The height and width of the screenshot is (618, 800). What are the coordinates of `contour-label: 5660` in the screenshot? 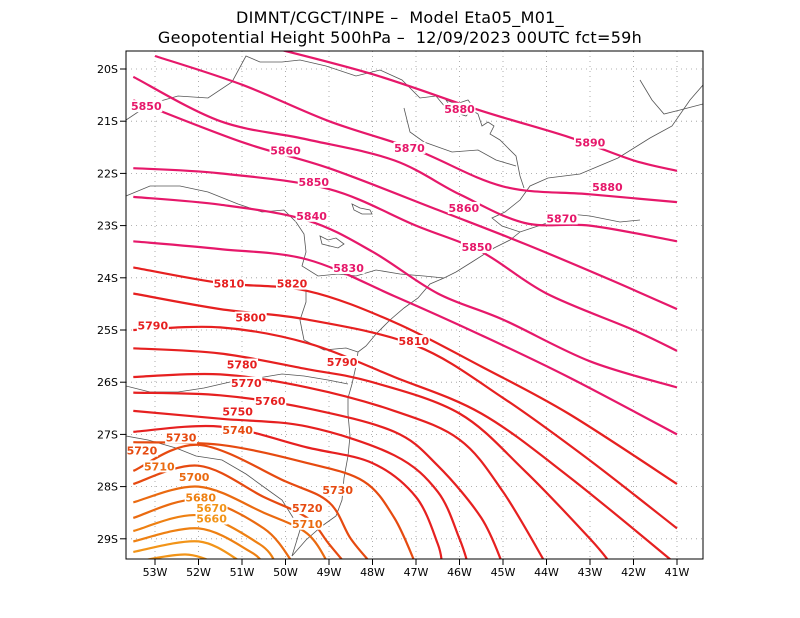 It's located at (211, 519).